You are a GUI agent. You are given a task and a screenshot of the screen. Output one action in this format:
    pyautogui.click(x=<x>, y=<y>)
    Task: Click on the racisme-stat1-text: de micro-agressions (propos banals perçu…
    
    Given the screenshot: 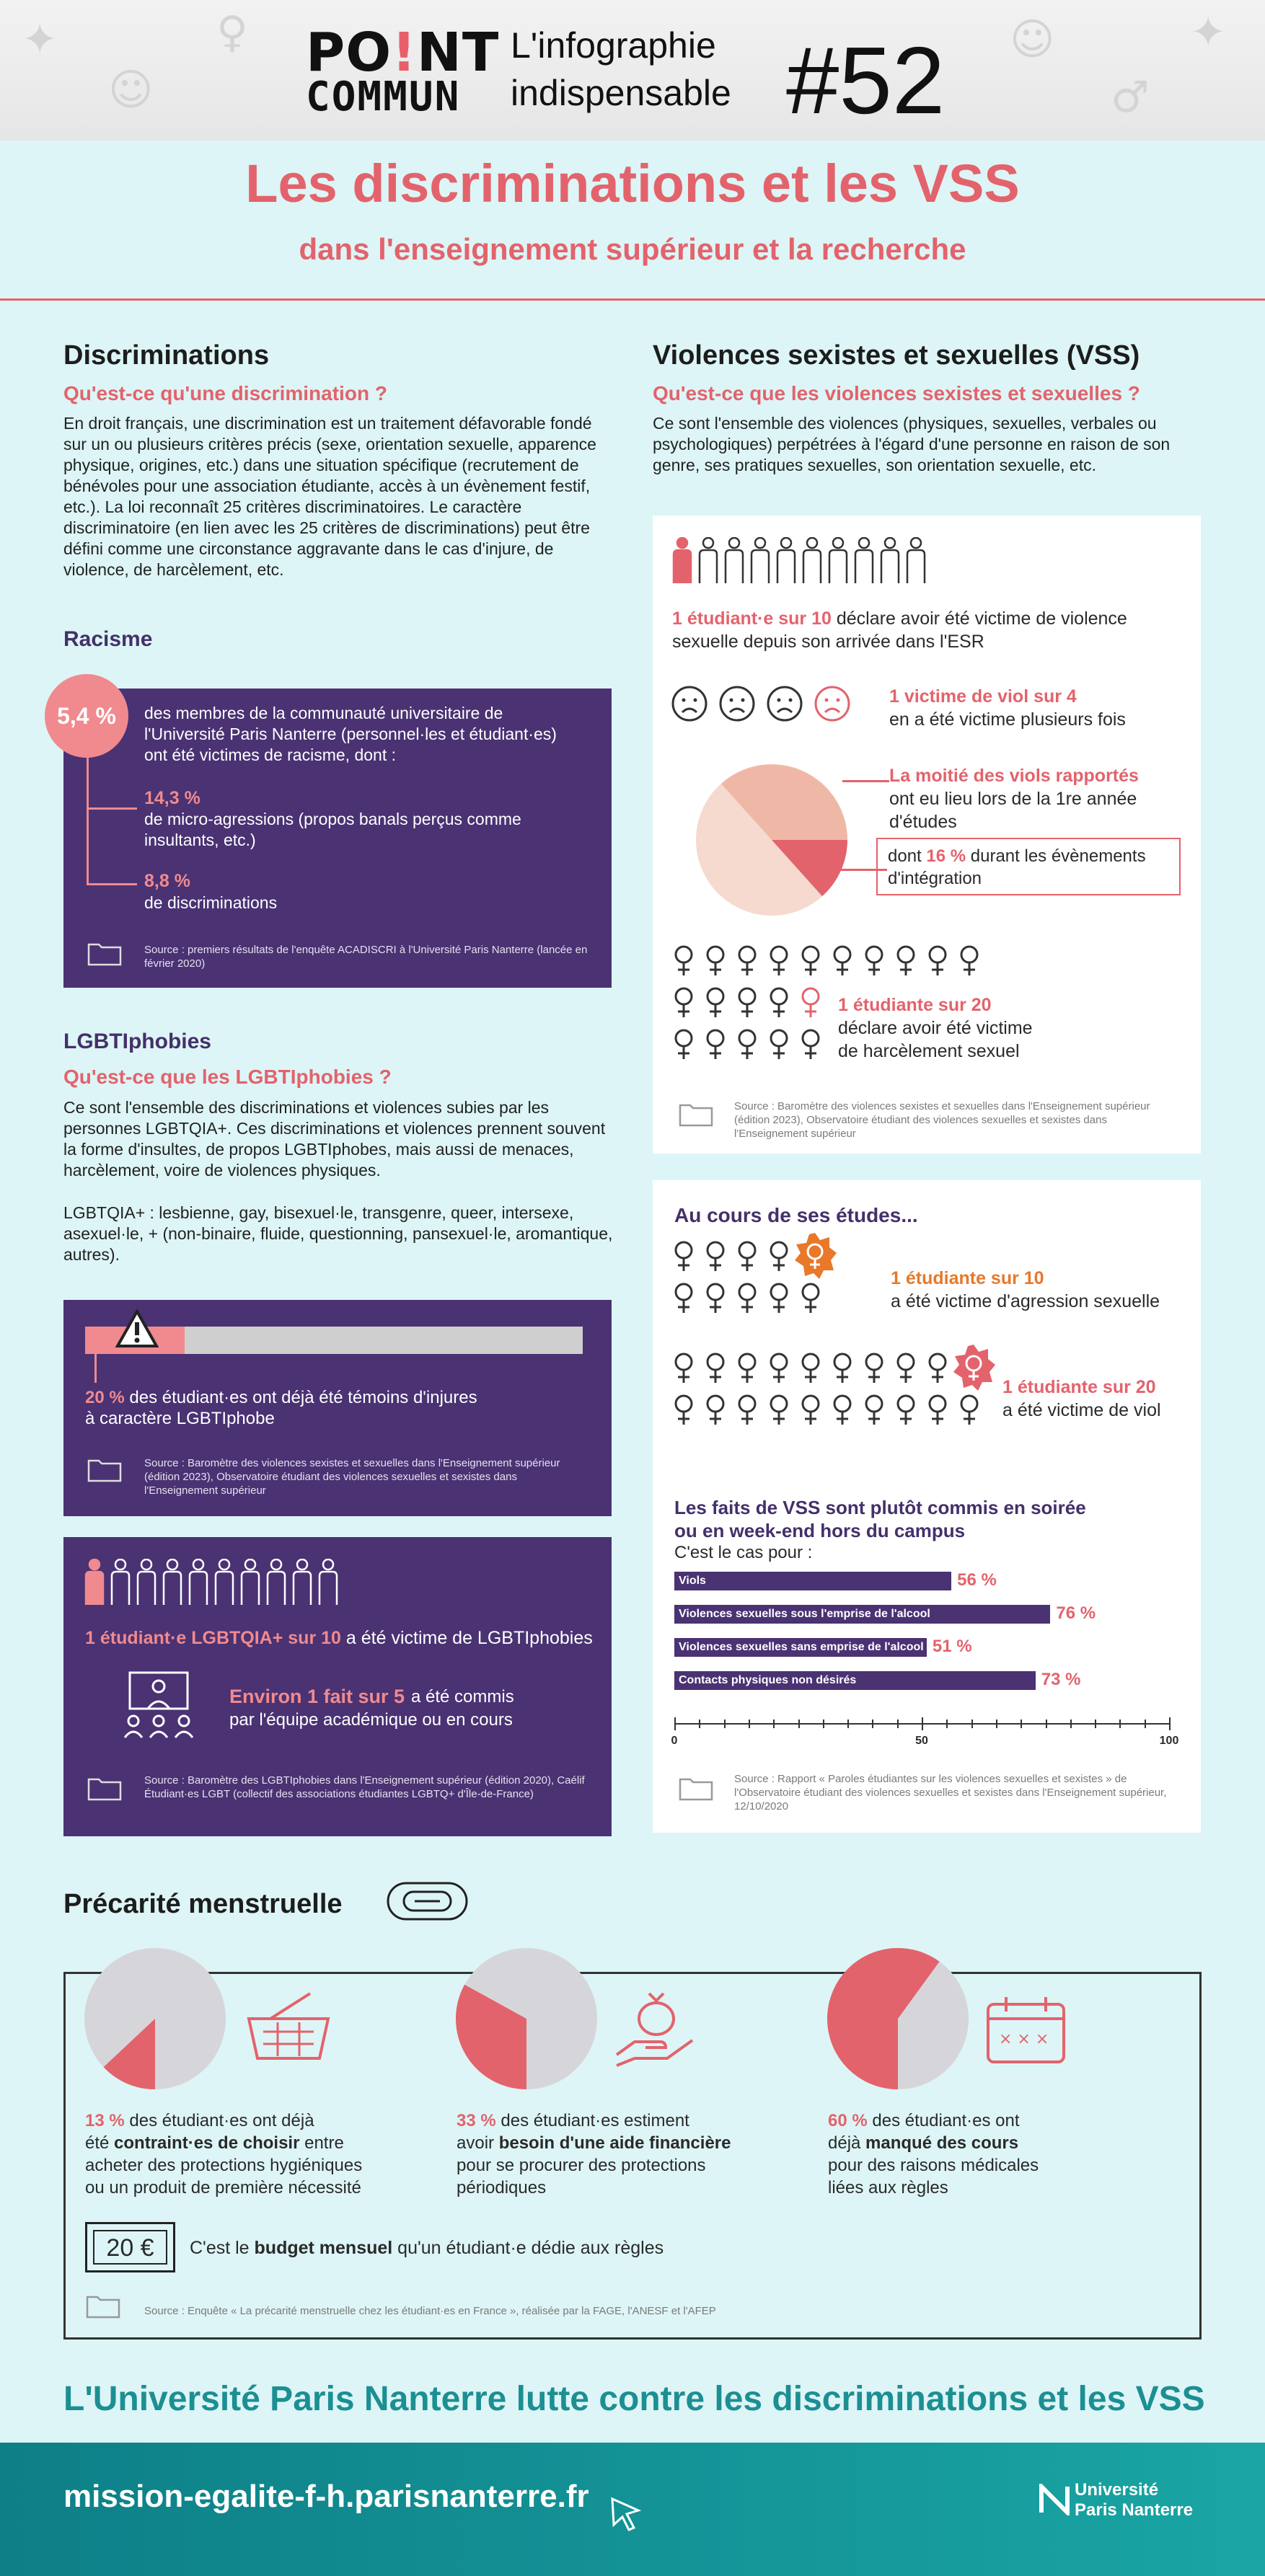 What is the action you would take?
    pyautogui.click(x=332, y=829)
    